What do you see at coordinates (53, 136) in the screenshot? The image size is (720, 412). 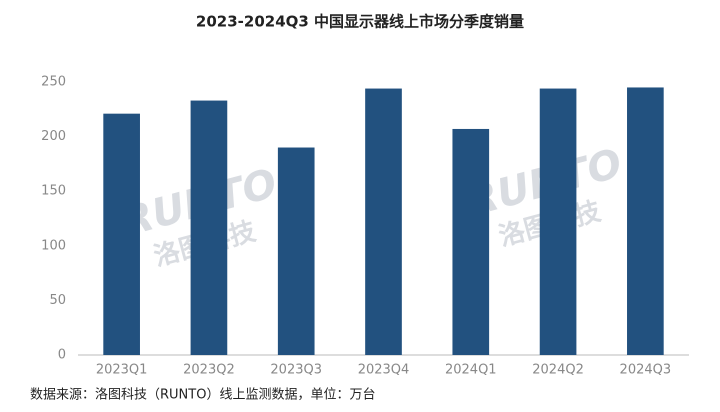 I see `y-tick-label: 200` at bounding box center [53, 136].